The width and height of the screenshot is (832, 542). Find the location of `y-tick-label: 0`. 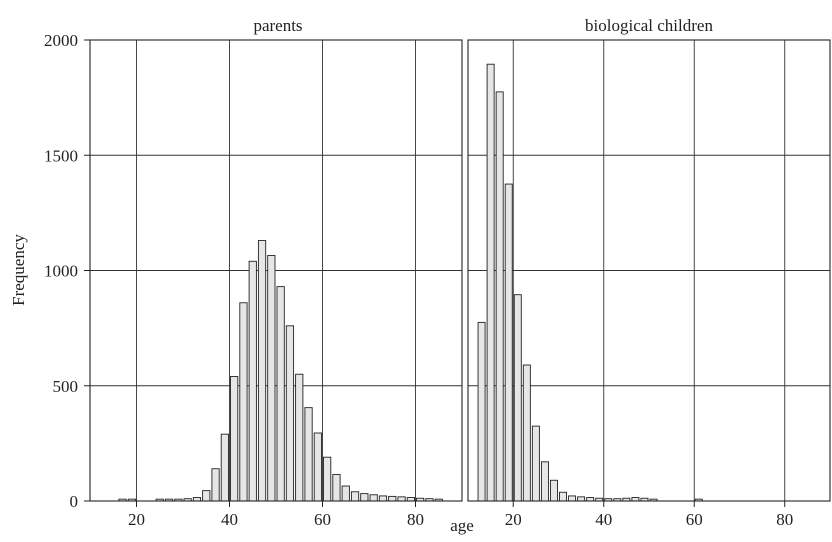

y-tick-label: 0 is located at coordinates (74, 501).